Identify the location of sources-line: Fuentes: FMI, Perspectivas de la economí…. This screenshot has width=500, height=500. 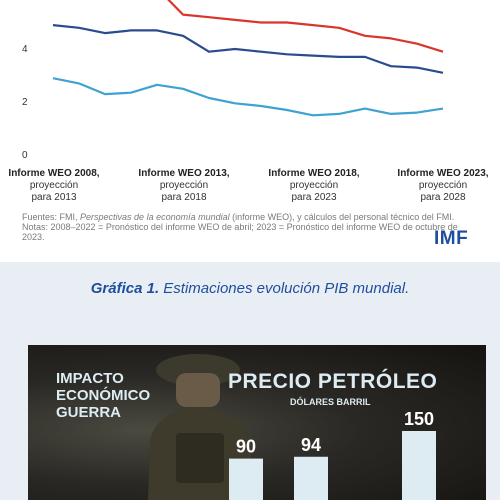
(242, 217).